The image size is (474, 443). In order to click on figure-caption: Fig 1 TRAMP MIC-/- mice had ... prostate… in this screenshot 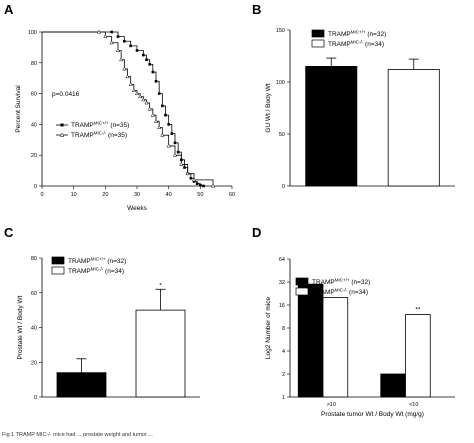, I will do `click(77, 435)`.